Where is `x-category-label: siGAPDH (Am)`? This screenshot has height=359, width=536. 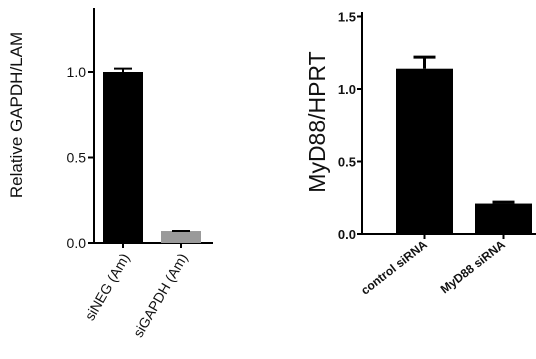 x-category-label: siGAPDH (Am) is located at coordinates (160, 296).